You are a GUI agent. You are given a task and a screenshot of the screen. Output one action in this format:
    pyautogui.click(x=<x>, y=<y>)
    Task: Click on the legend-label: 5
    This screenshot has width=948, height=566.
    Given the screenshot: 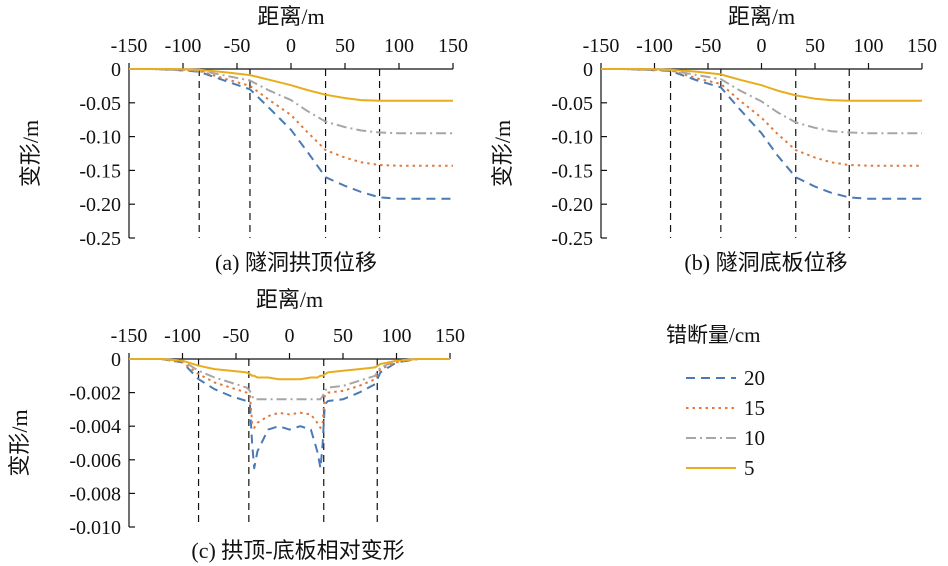 What is the action you would take?
    pyautogui.click(x=749, y=468)
    